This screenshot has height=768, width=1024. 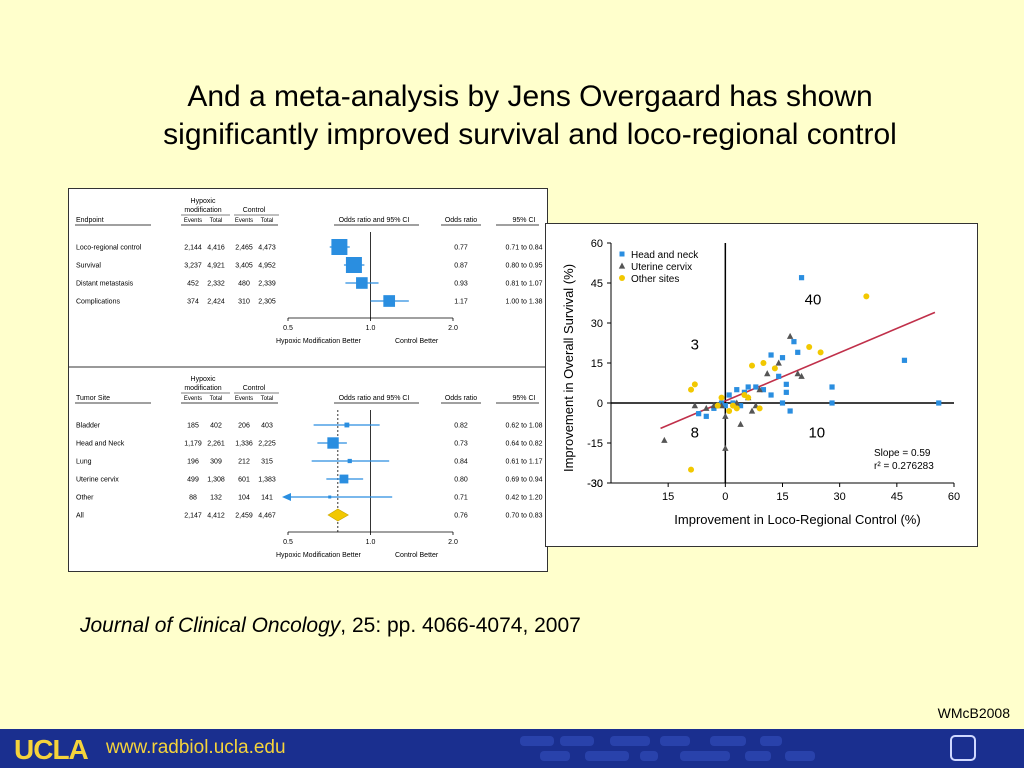 I want to click on legend-label: Uterine cervix, so click(x=661, y=267).